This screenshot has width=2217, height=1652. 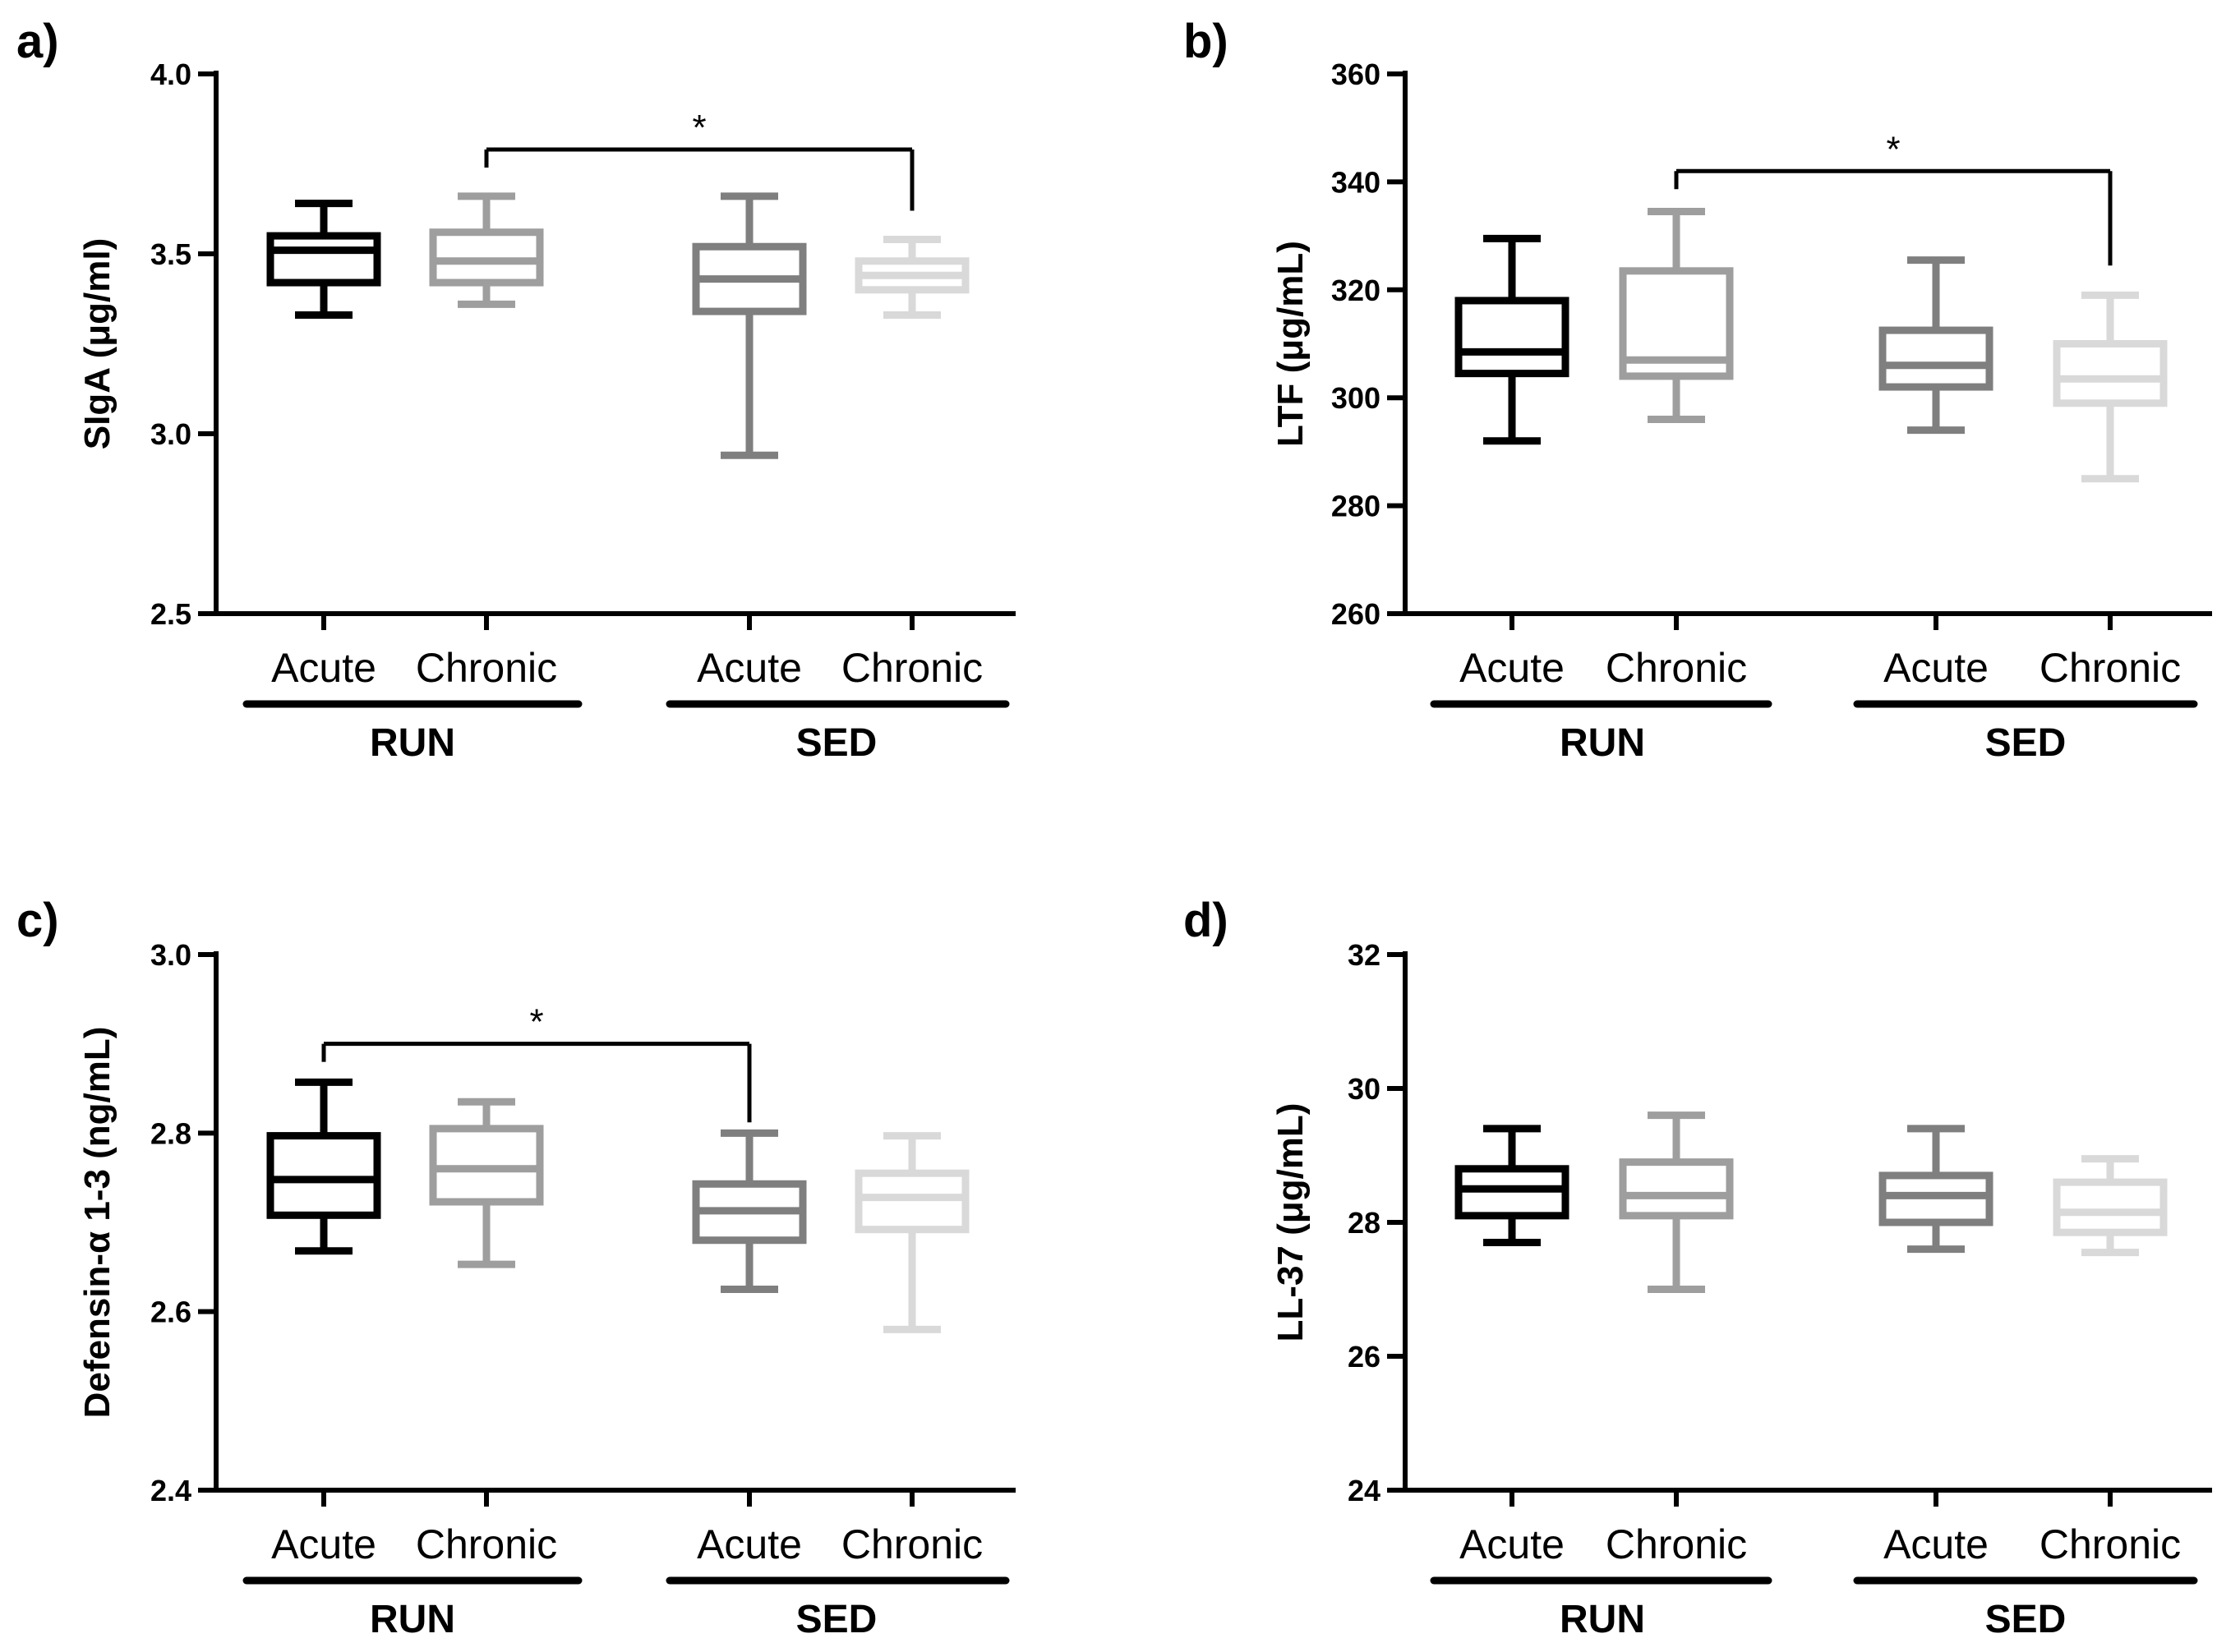 I want to click on y-tick-label: 4.0, so click(x=170, y=75).